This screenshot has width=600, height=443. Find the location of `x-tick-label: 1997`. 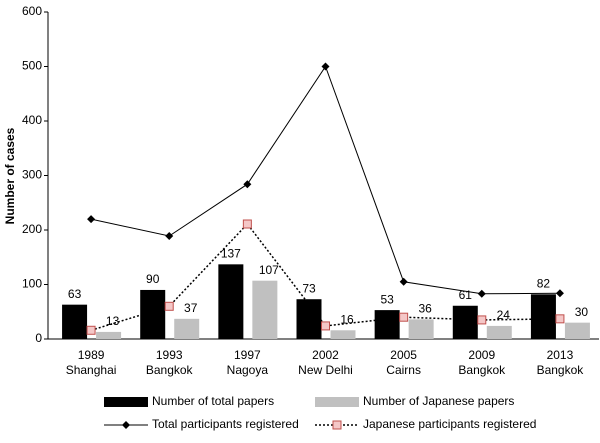

x-tick-label: 1997 is located at coordinates (247, 355).